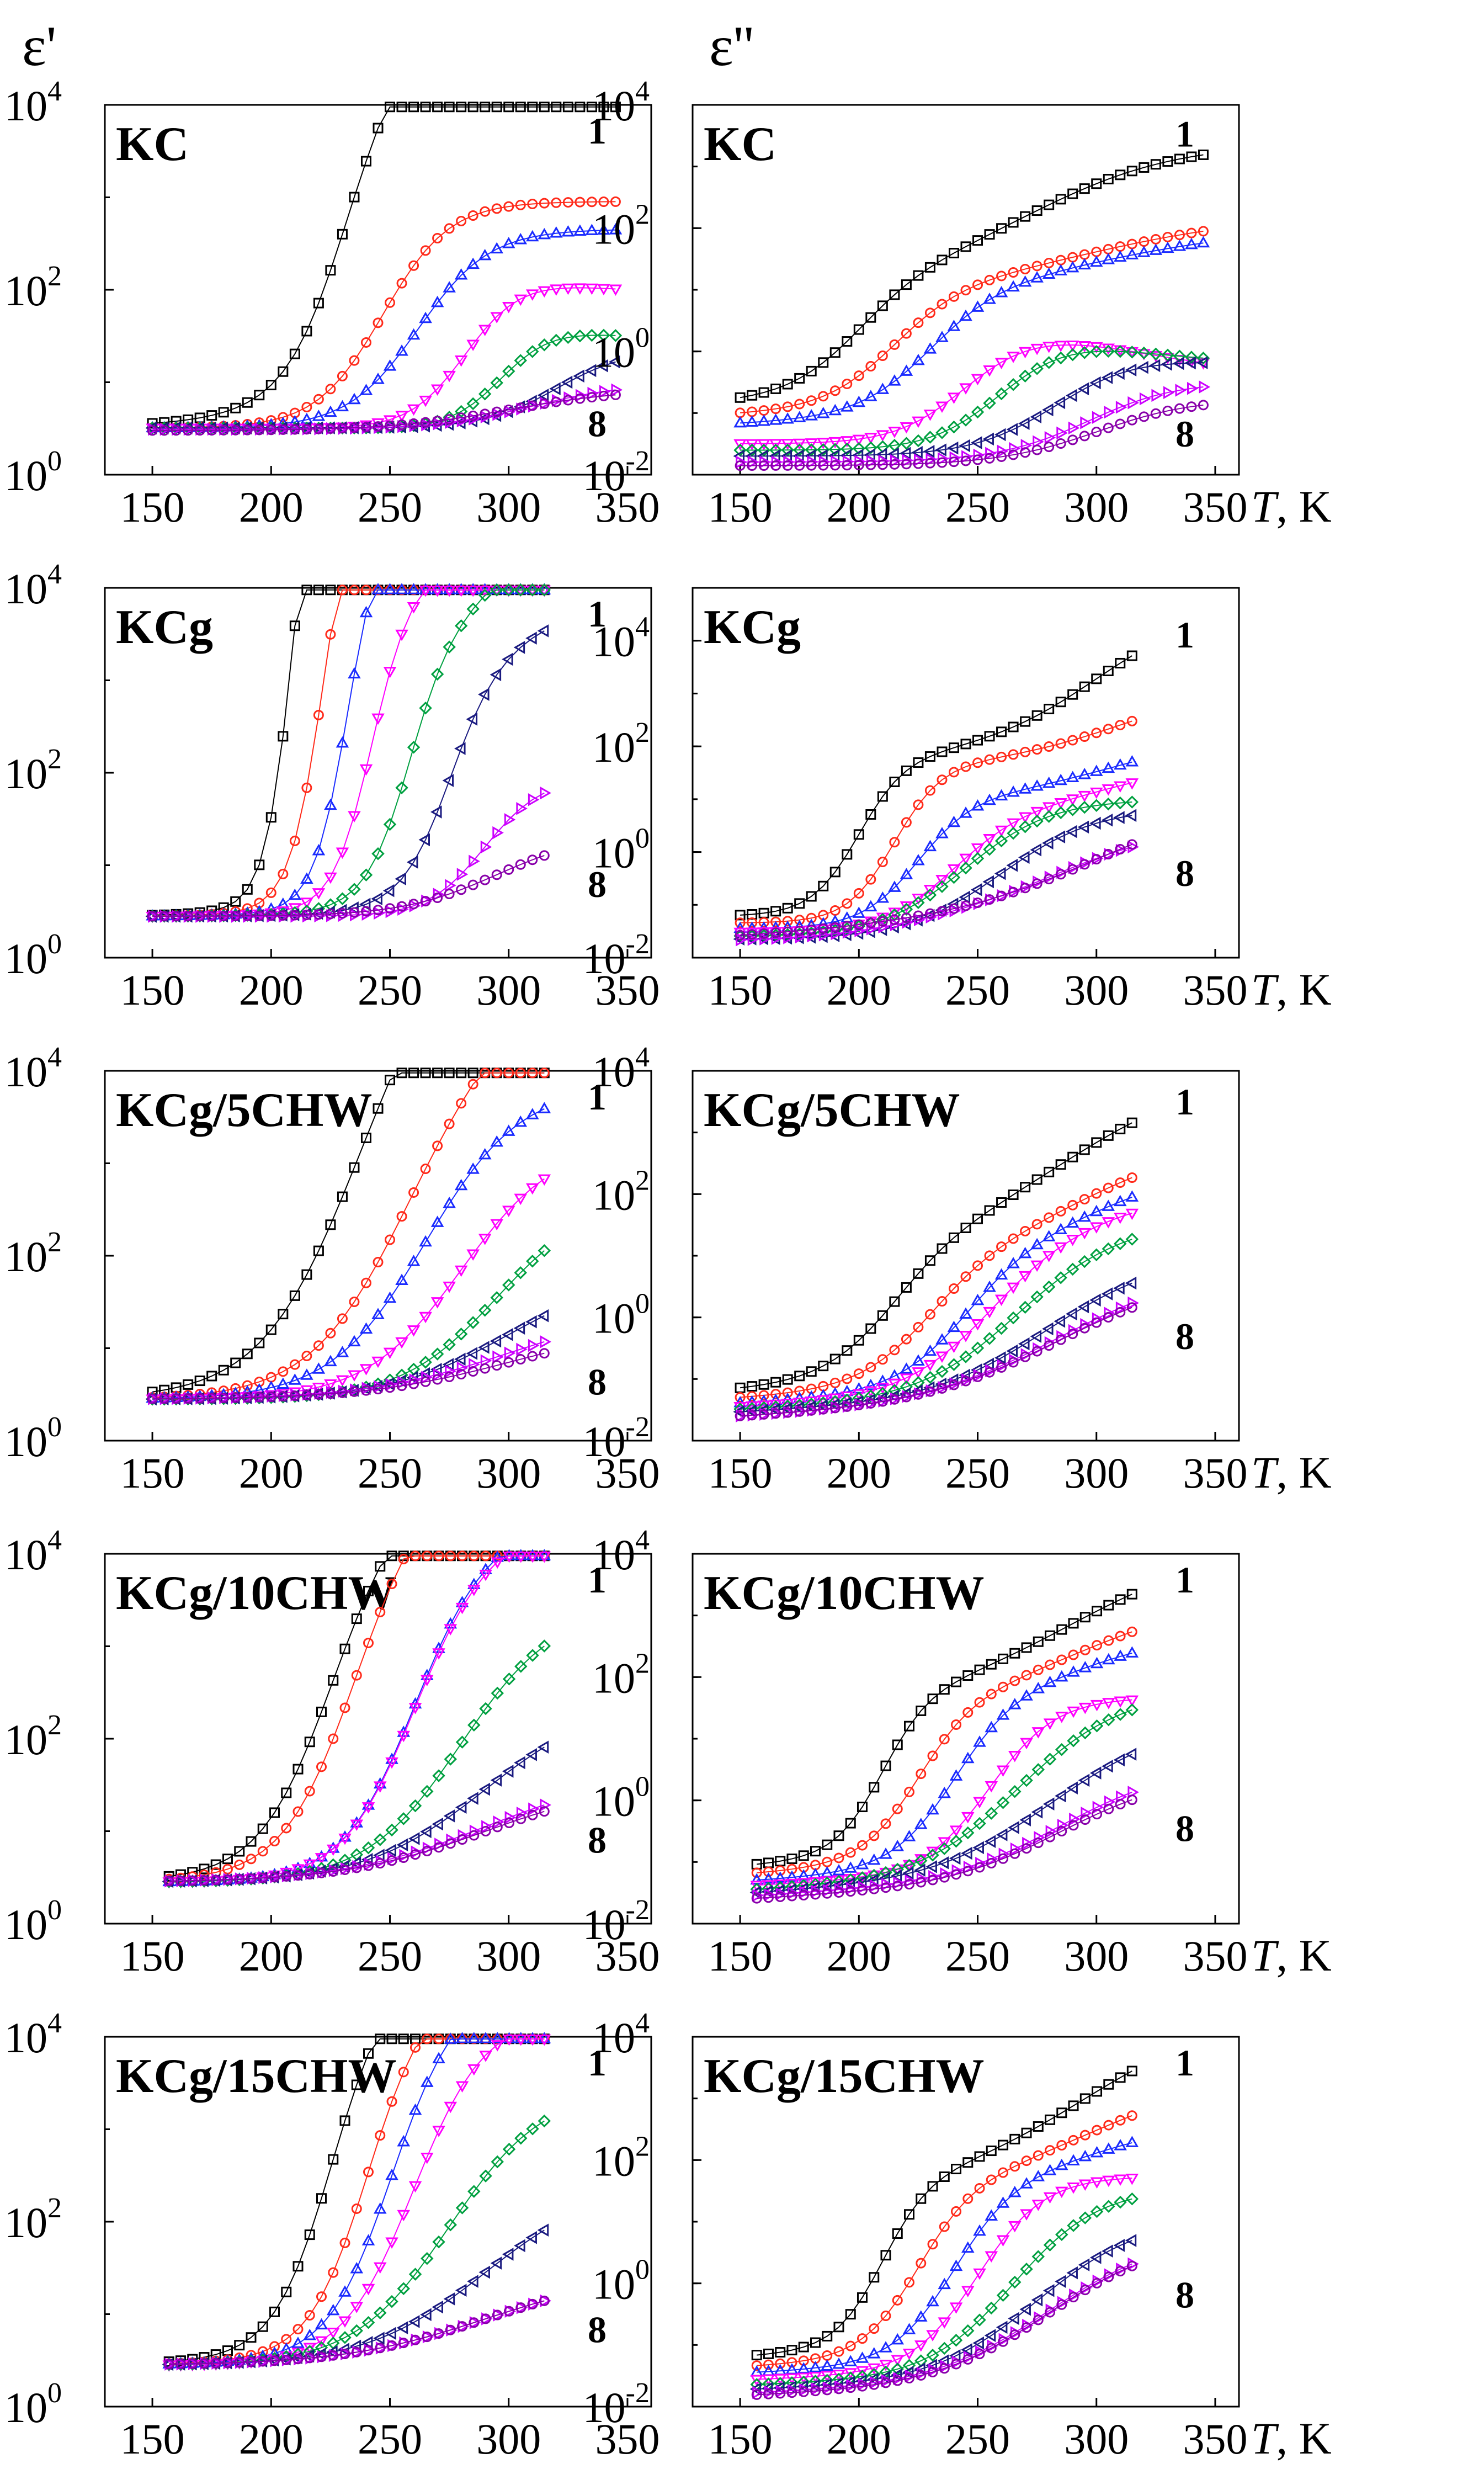 This screenshot has width=1484, height=2485. Describe the element at coordinates (859, 1956) in the screenshot. I see `x-tick-label: 200` at that location.